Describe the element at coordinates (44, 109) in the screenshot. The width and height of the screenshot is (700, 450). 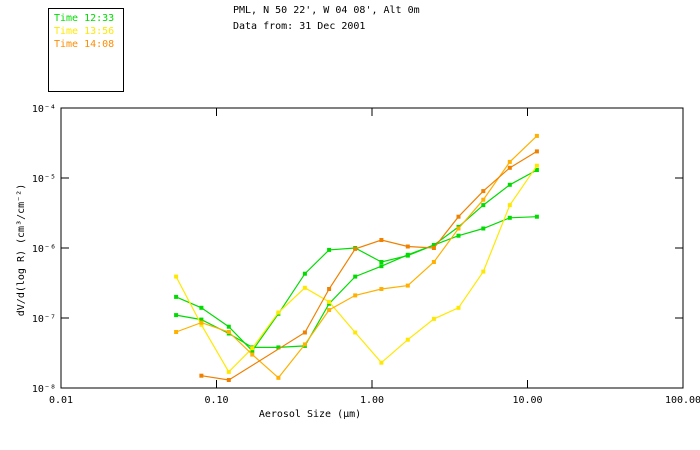
I see `y-tick-label: 10⁻⁴` at that location.